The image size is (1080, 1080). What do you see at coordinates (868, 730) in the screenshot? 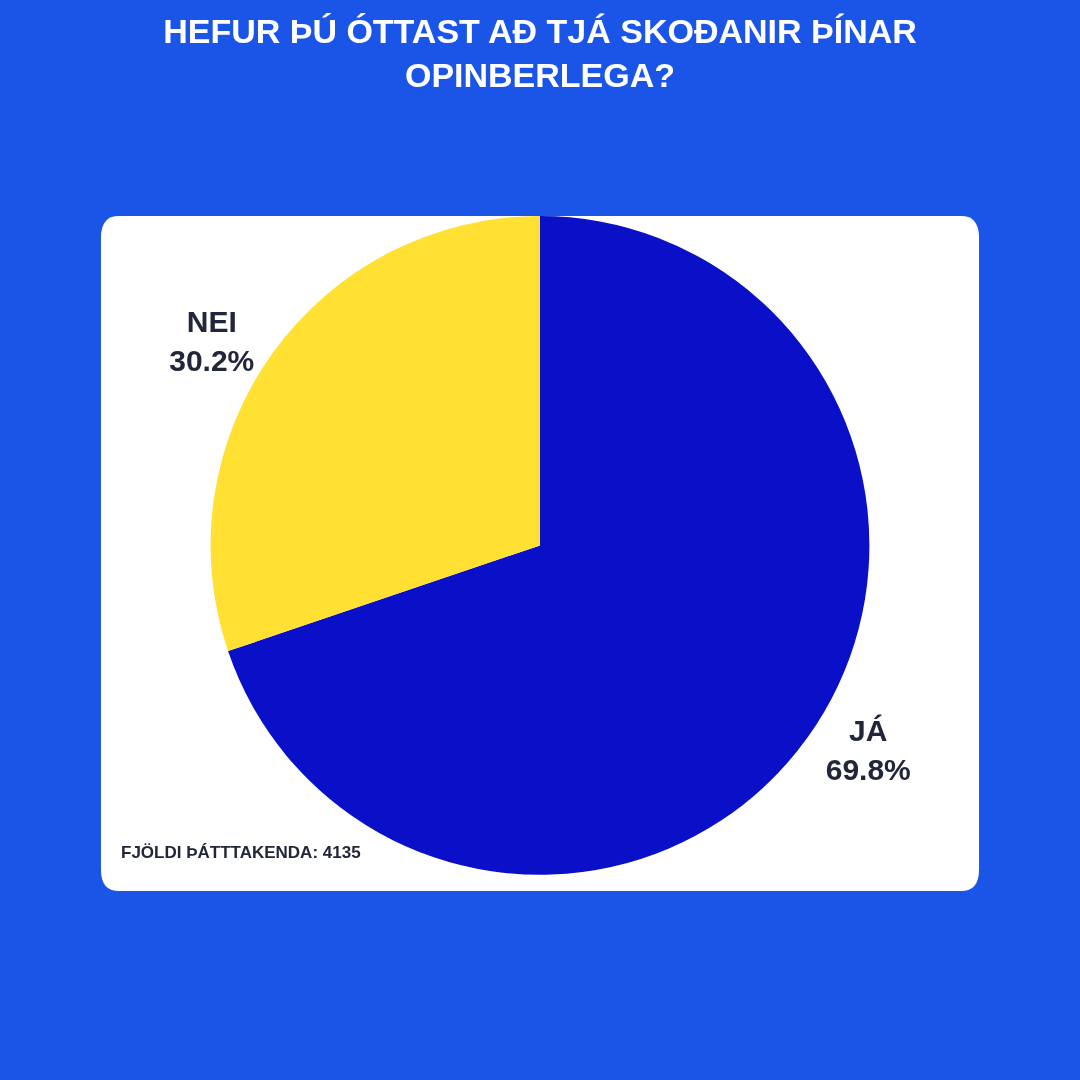
I see `slice-label: JÁ` at bounding box center [868, 730].